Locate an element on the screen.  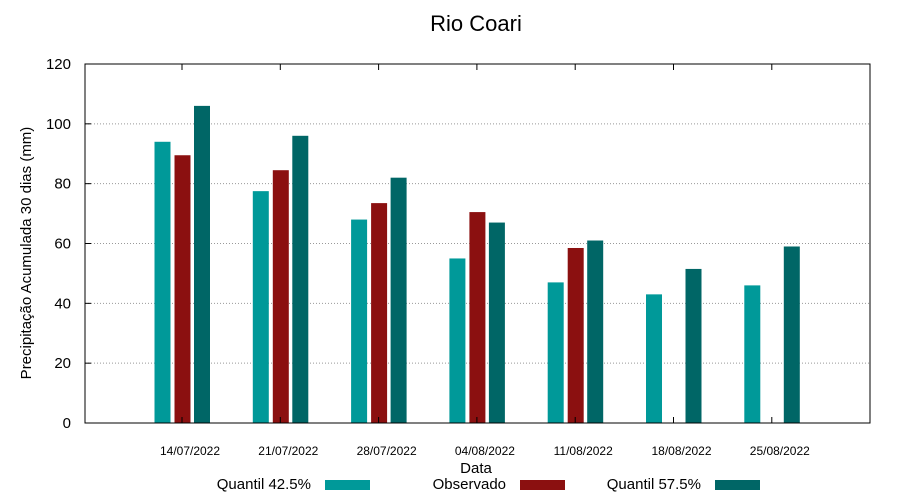
y-tick-label: 80 is located at coordinates (62, 184).